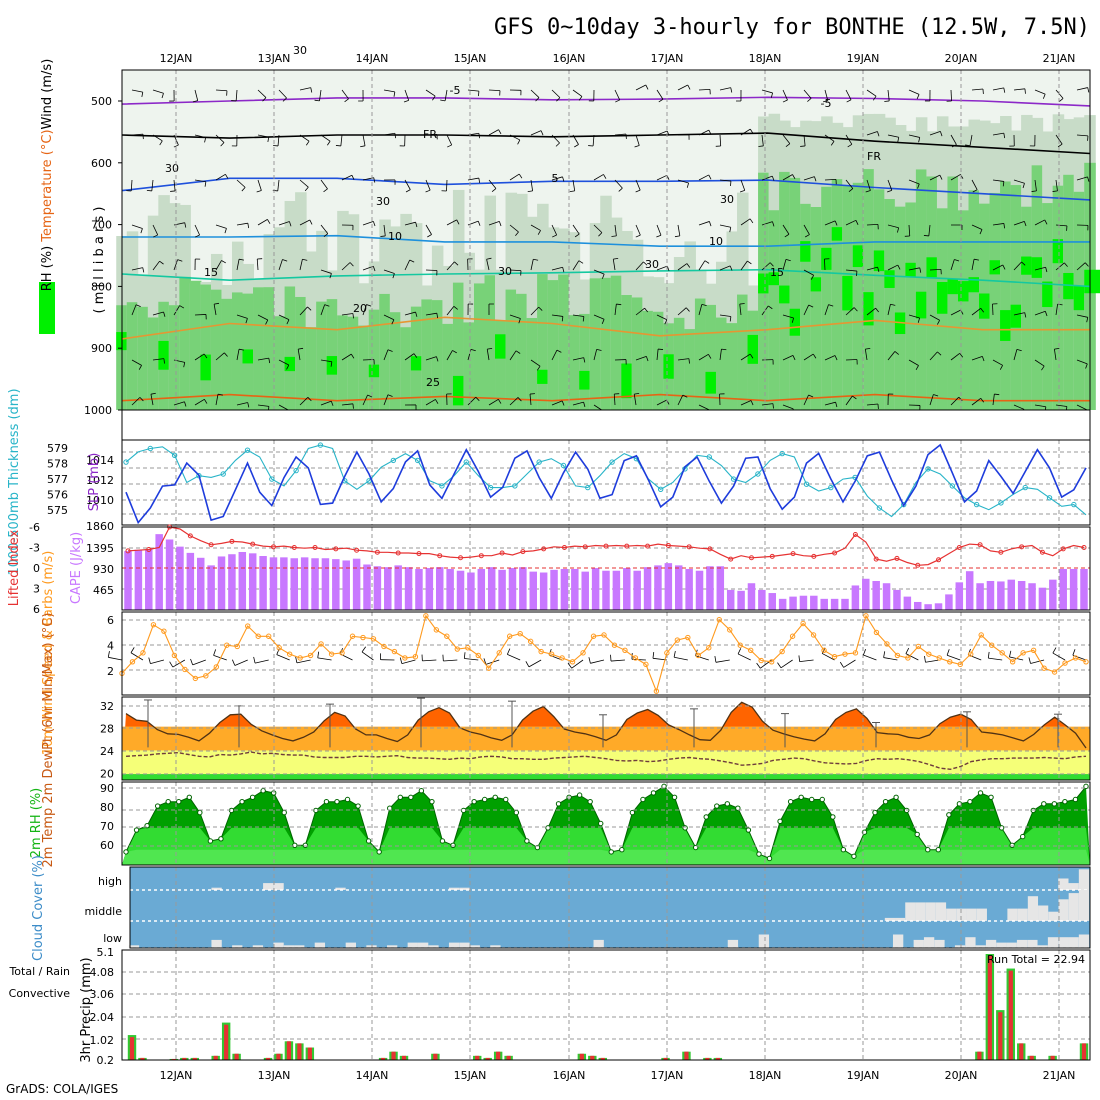  I want to click on rh-band-high, so click(1092, 281).